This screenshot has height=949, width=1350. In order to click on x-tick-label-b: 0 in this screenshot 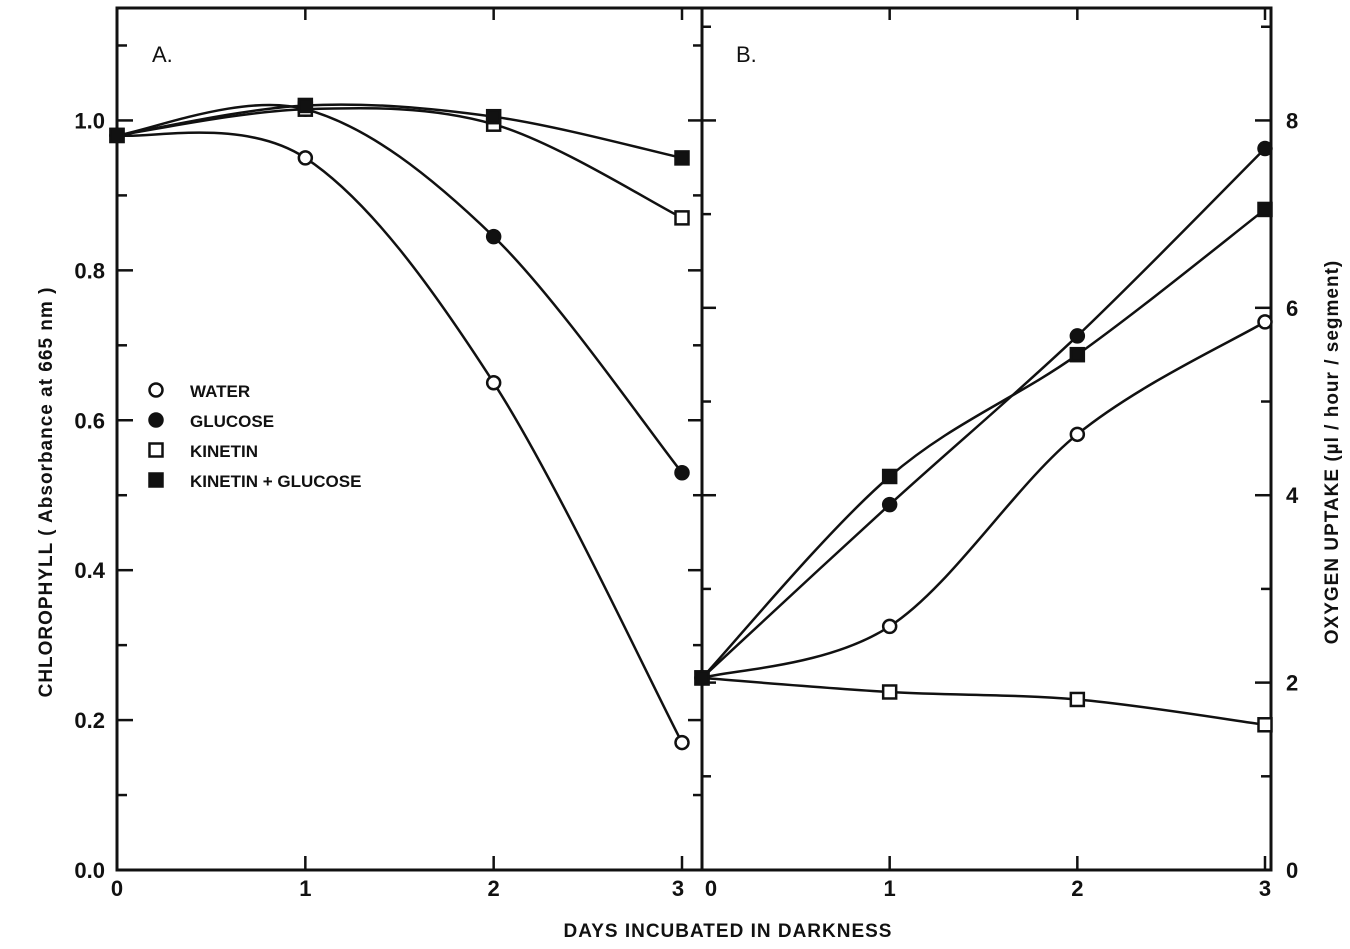, I will do `click(711, 888)`.